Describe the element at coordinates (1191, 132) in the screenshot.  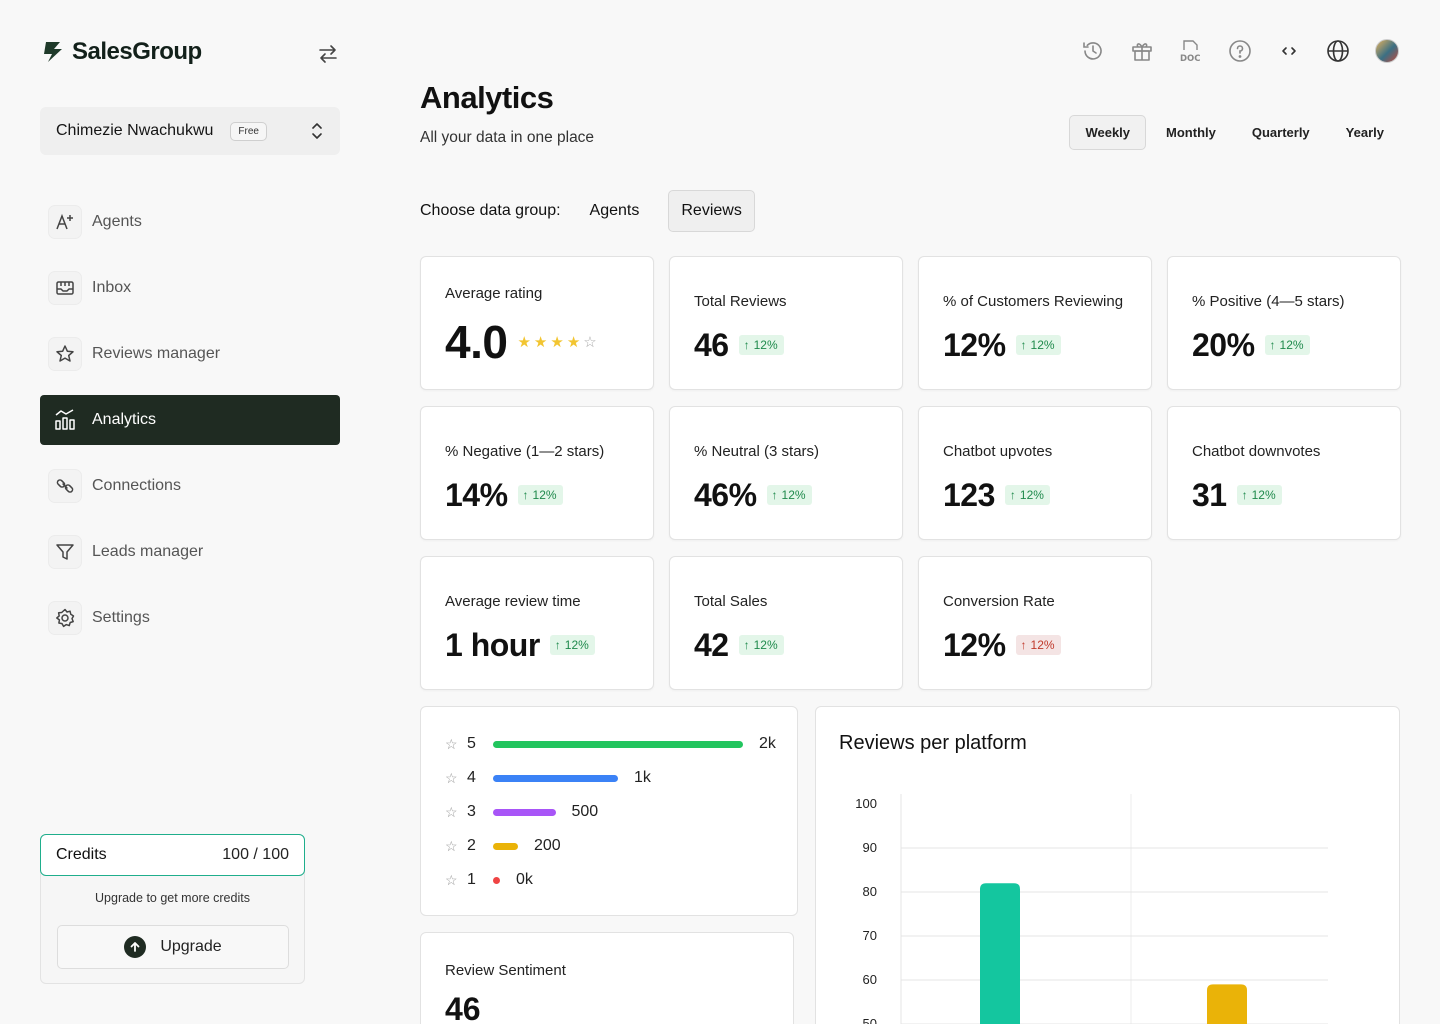
I see `period-monthly: Monthly` at that location.